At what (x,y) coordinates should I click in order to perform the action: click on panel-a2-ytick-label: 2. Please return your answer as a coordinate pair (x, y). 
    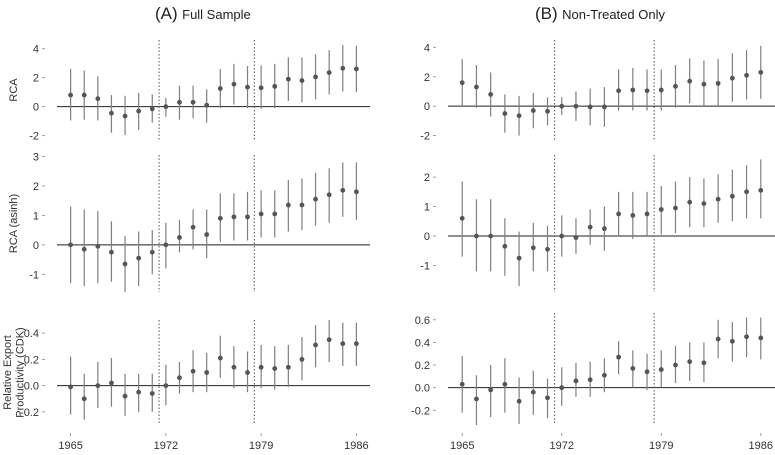
    Looking at the image, I should click on (36, 187).